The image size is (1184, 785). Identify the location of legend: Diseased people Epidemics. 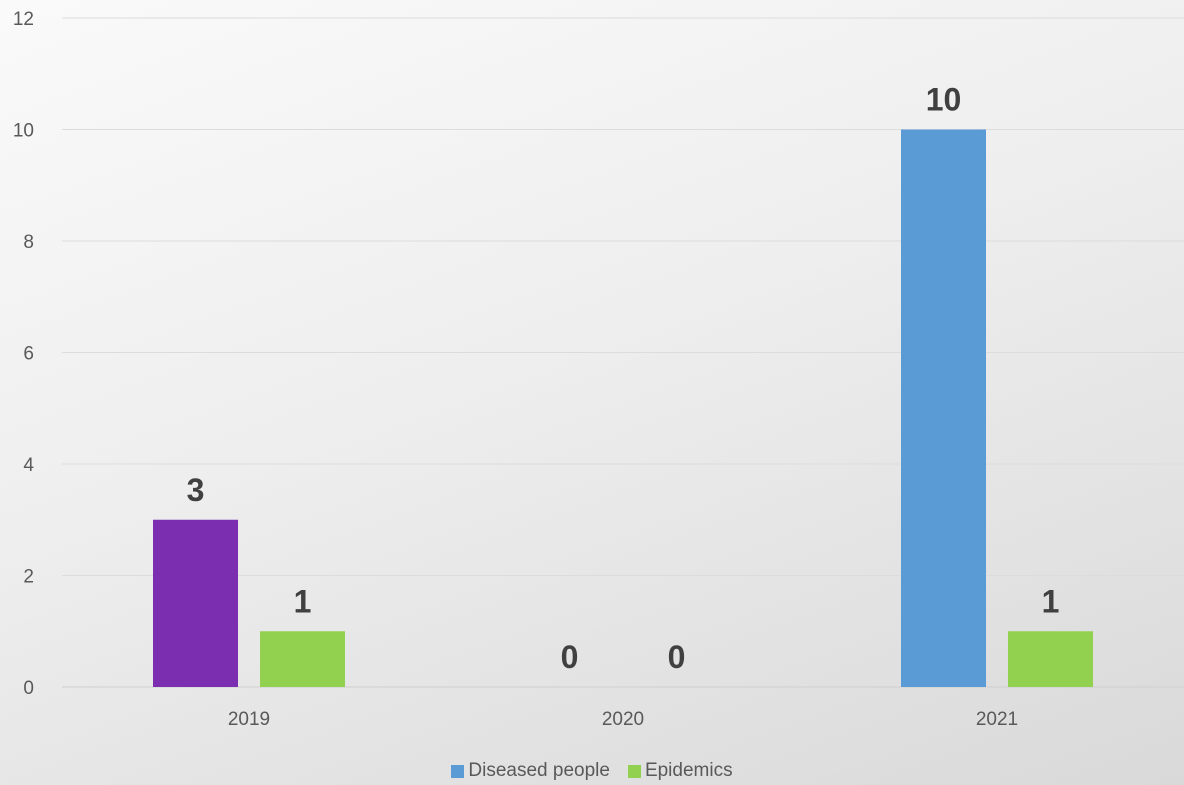
(592, 771).